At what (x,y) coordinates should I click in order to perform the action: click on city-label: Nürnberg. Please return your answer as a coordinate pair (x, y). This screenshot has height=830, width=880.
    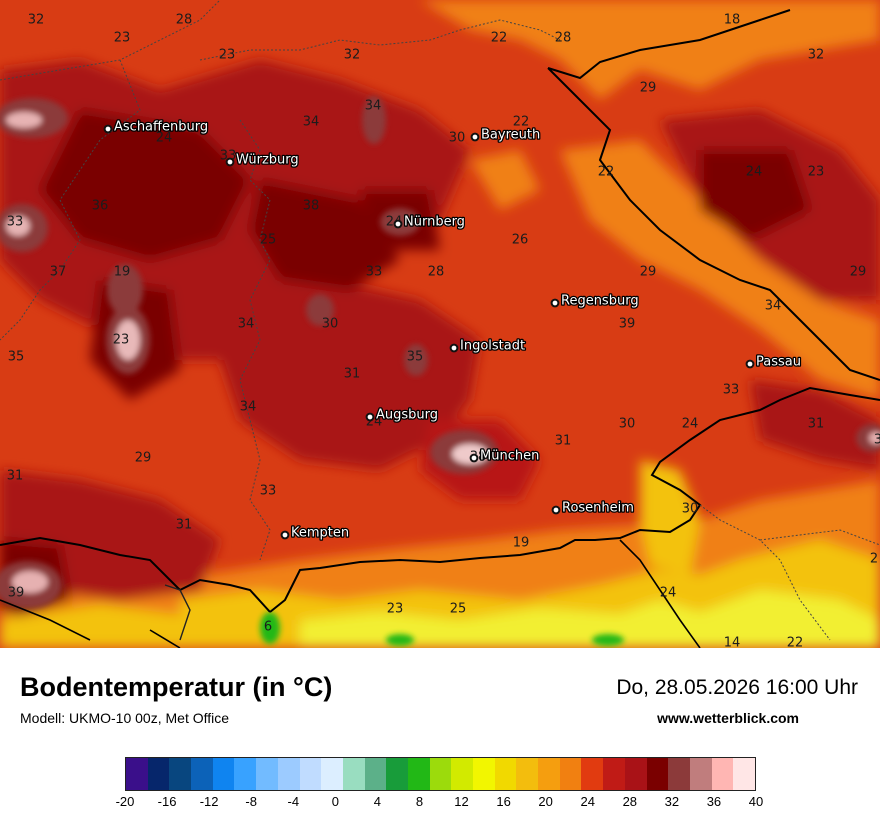
    Looking at the image, I should click on (434, 222).